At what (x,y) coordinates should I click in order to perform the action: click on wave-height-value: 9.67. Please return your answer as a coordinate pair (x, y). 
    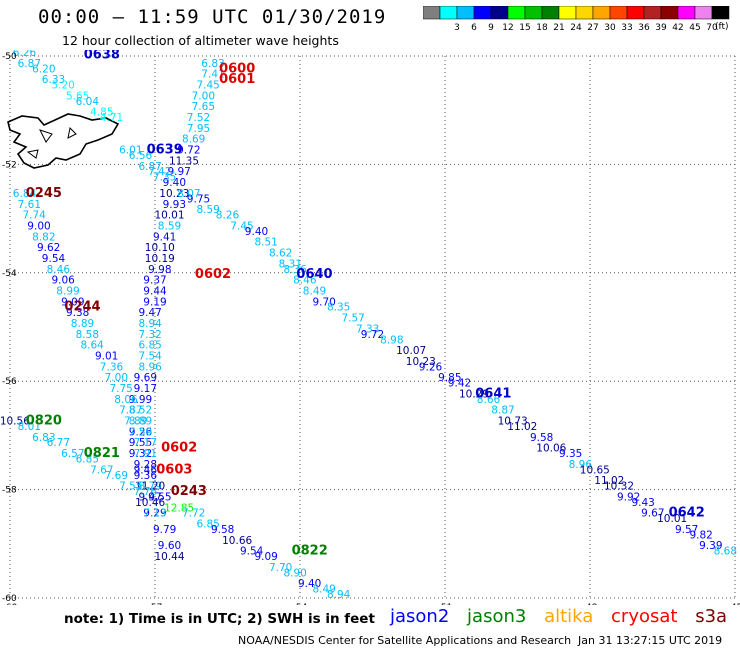
    Looking at the image, I should click on (652, 514).